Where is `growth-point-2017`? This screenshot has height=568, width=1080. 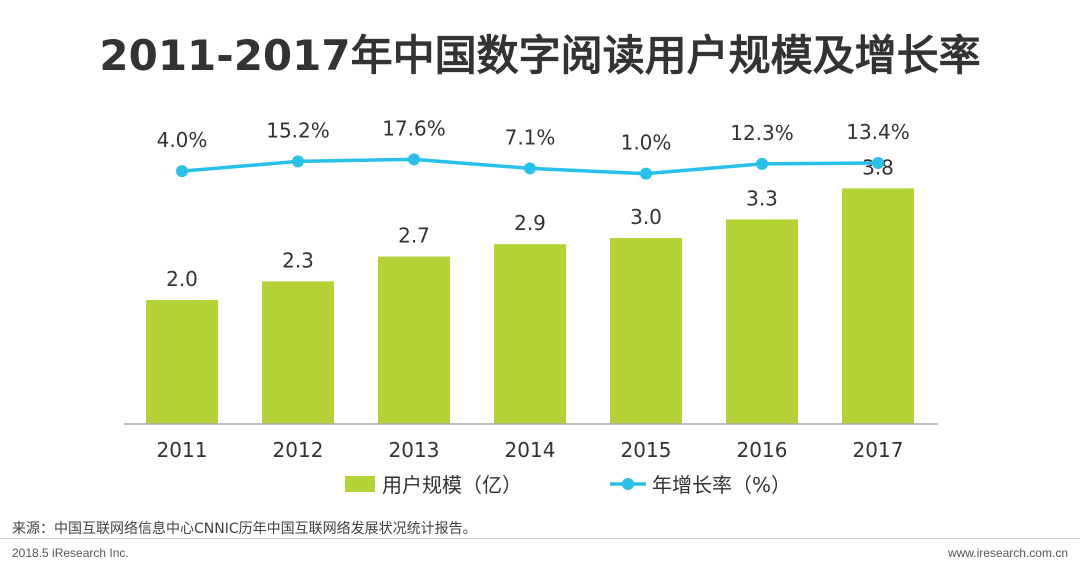 growth-point-2017 is located at coordinates (878, 162).